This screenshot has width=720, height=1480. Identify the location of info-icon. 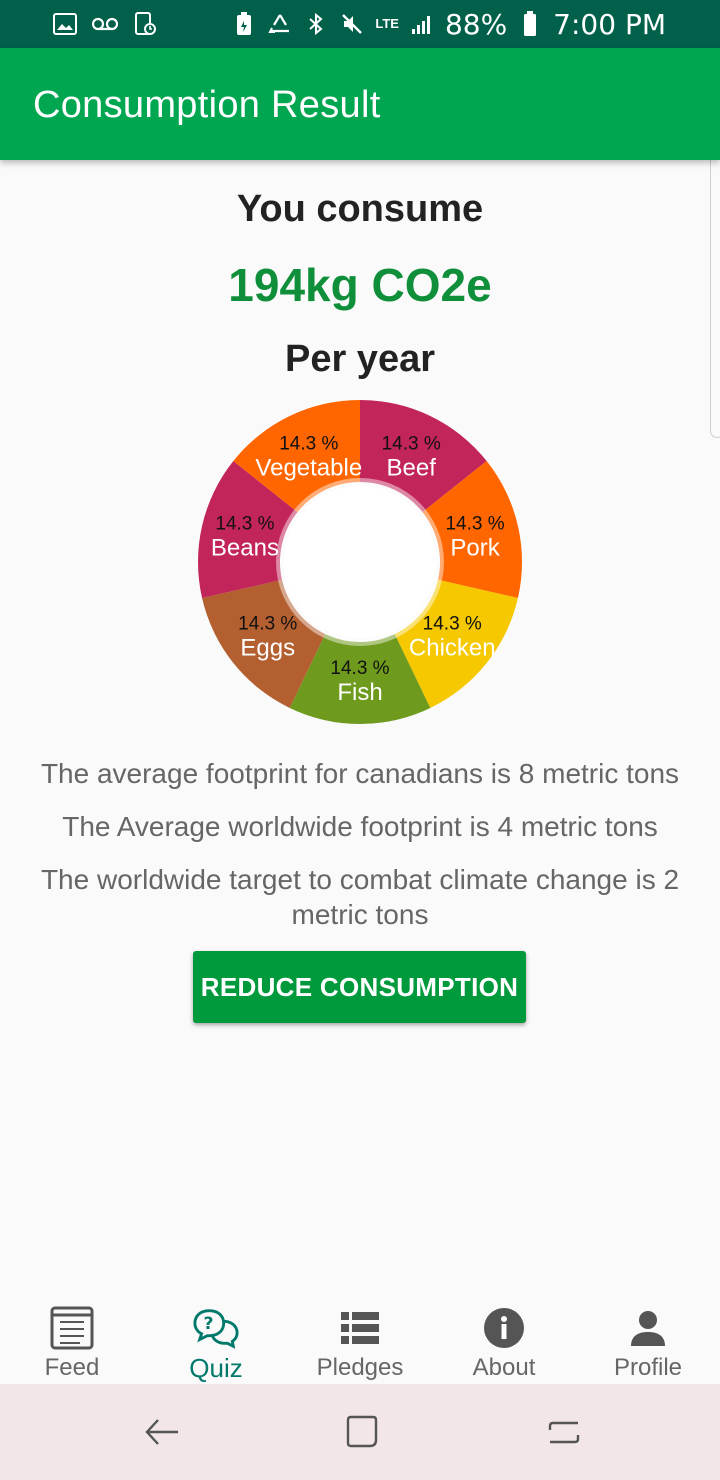
(504, 1328).